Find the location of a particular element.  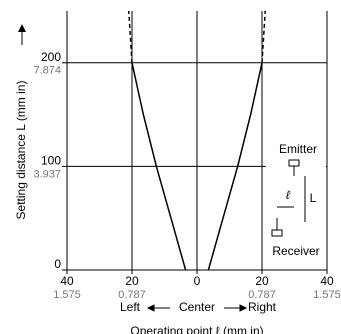

x-arrow-left is located at coordinates (158, 308).